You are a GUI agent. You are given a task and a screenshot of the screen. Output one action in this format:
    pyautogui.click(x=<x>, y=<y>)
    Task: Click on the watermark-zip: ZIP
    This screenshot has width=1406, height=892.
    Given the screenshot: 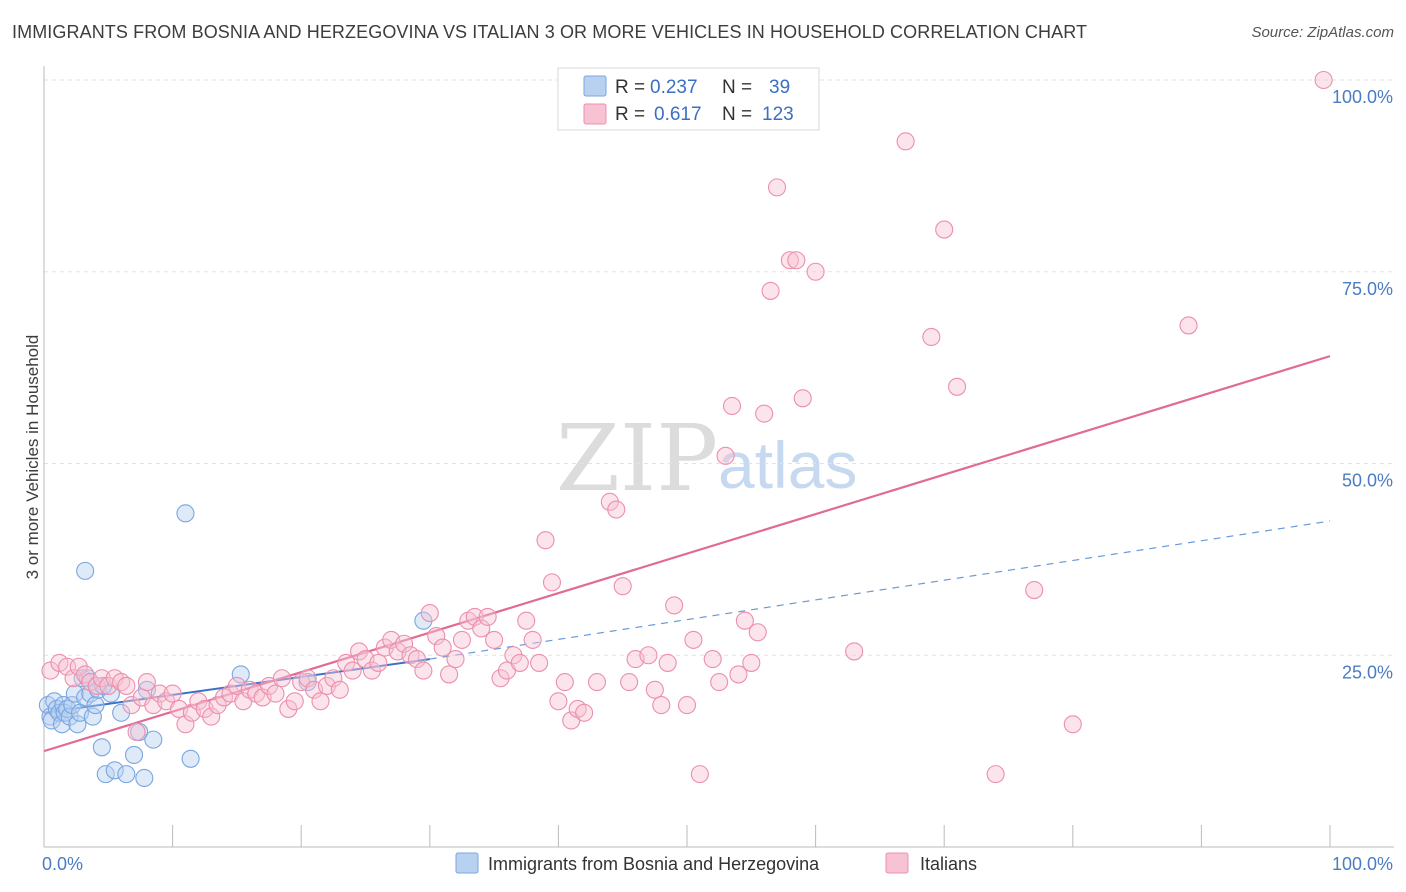 What is the action you would take?
    pyautogui.click(x=637, y=458)
    